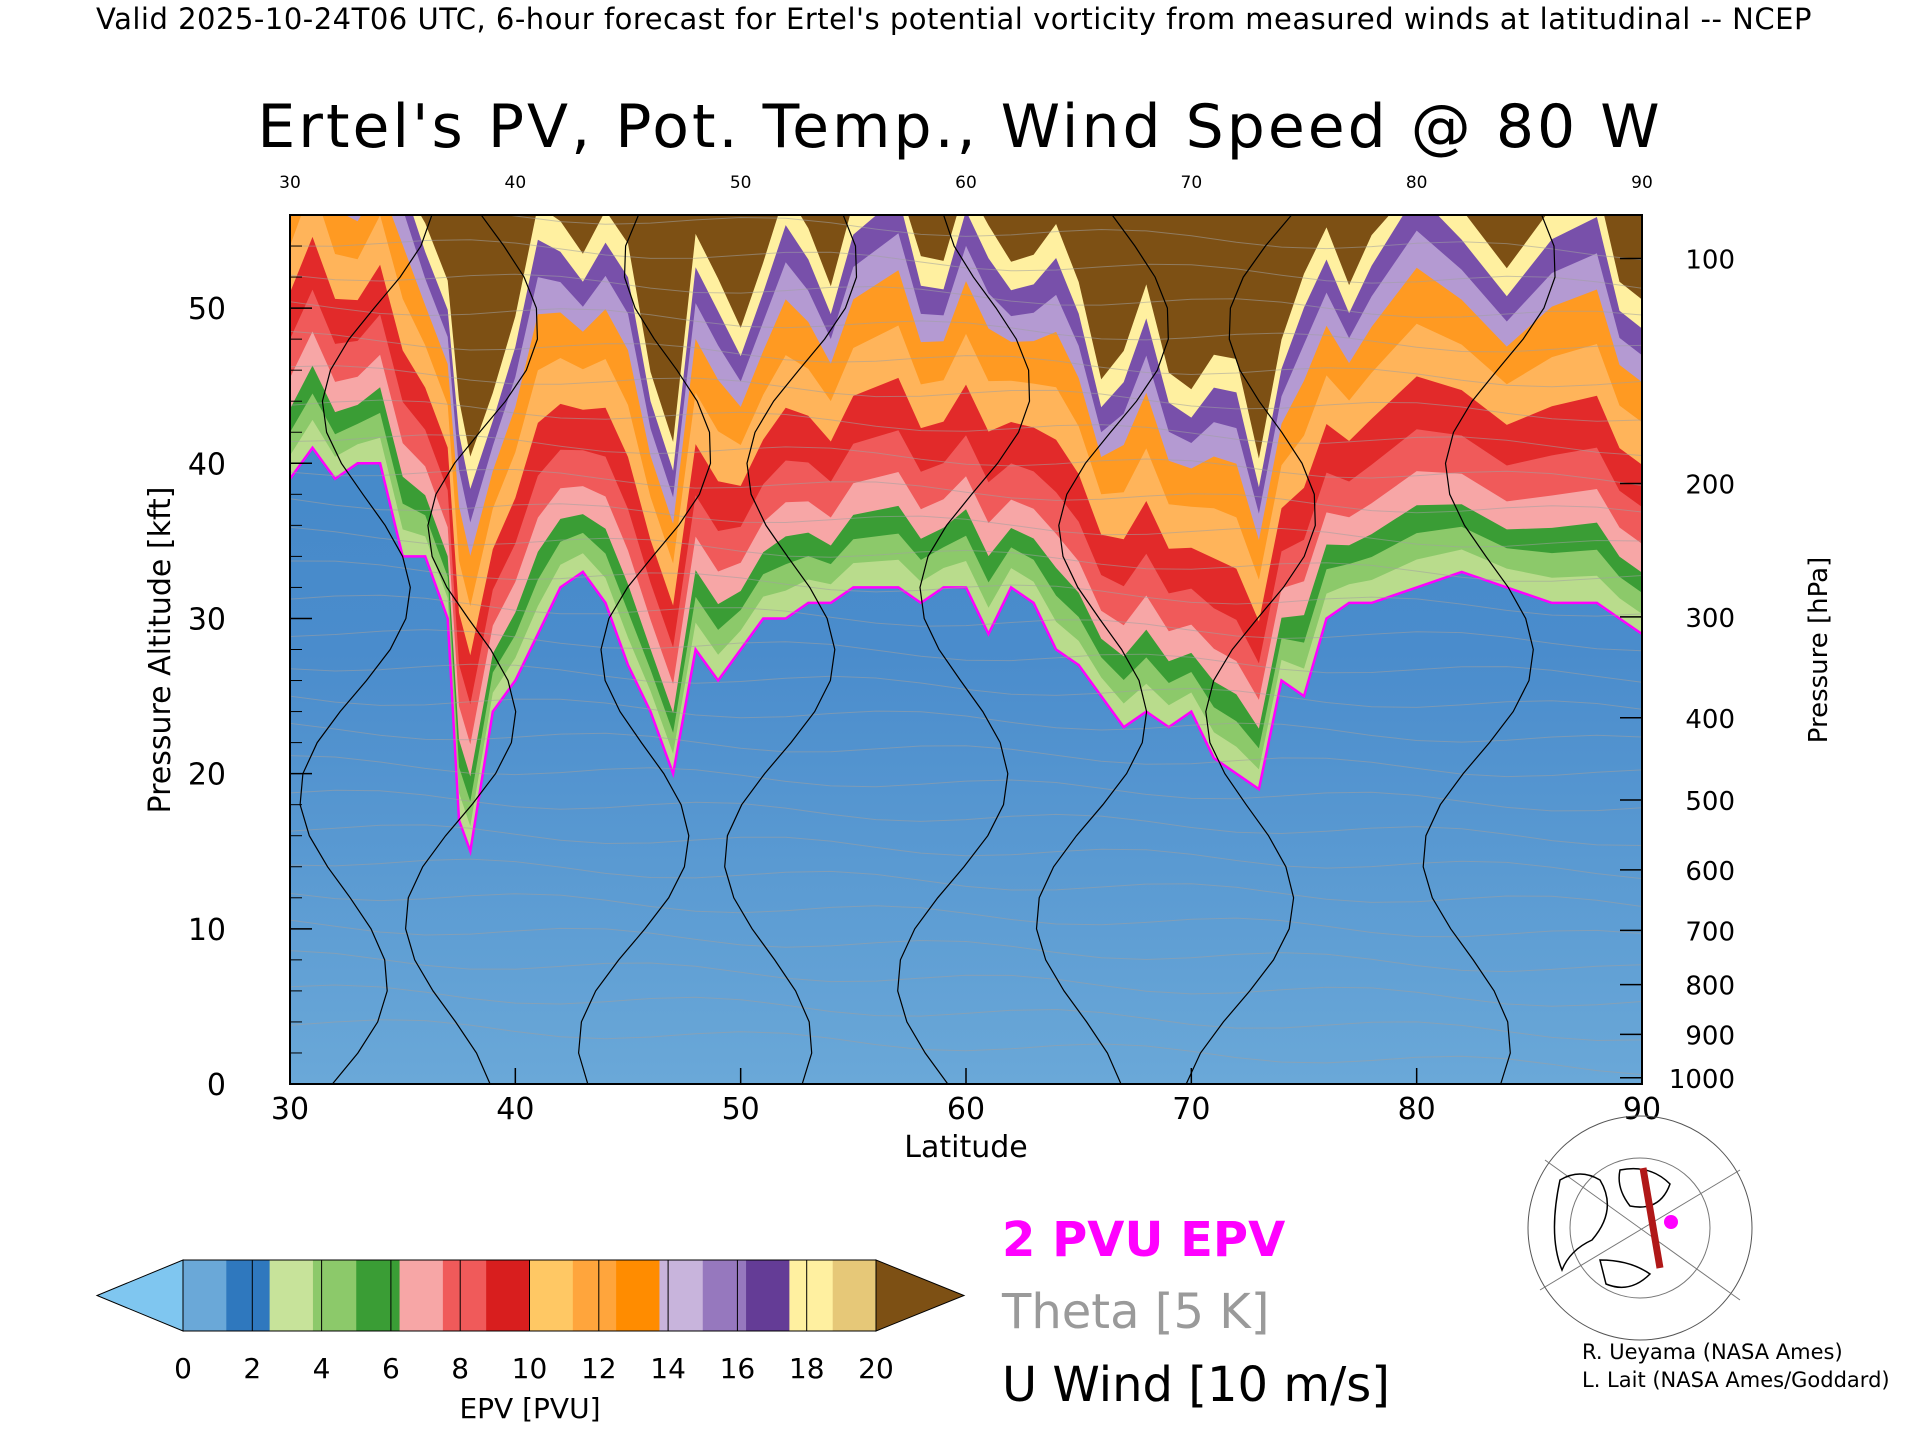 The width and height of the screenshot is (1920, 1440). What do you see at coordinates (1710, 802) in the screenshot?
I see `pressure-tick-label: 500` at bounding box center [1710, 802].